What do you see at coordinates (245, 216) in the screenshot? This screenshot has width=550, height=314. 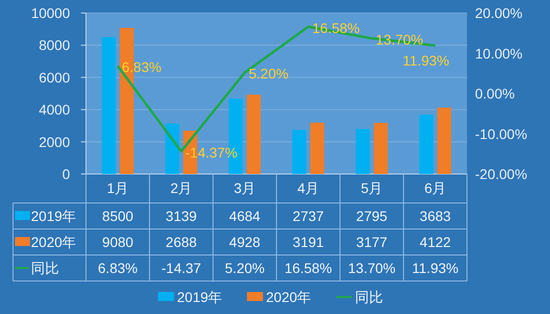 I see `data-label: 4684` at bounding box center [245, 216].